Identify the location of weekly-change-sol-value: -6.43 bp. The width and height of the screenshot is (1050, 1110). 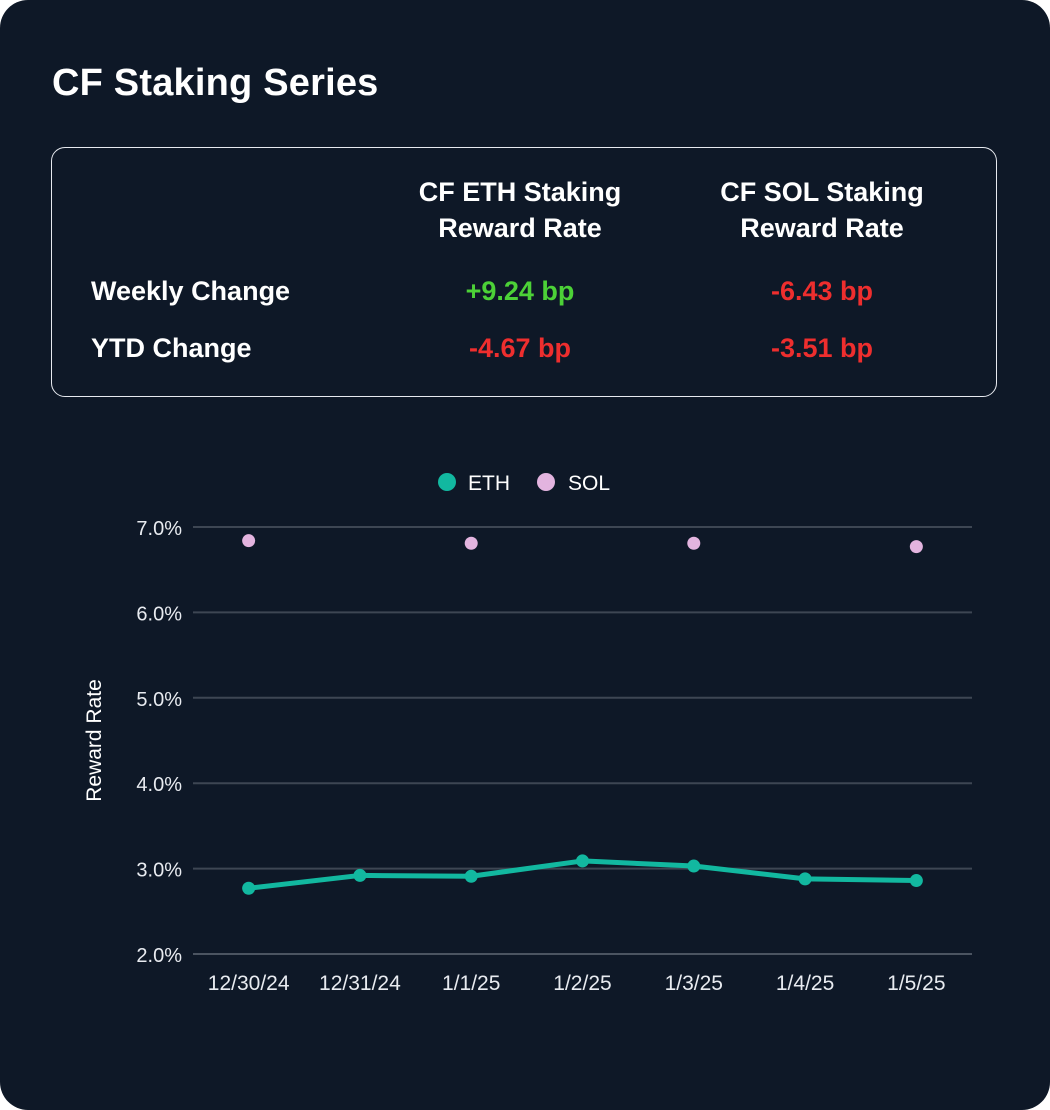
(822, 291).